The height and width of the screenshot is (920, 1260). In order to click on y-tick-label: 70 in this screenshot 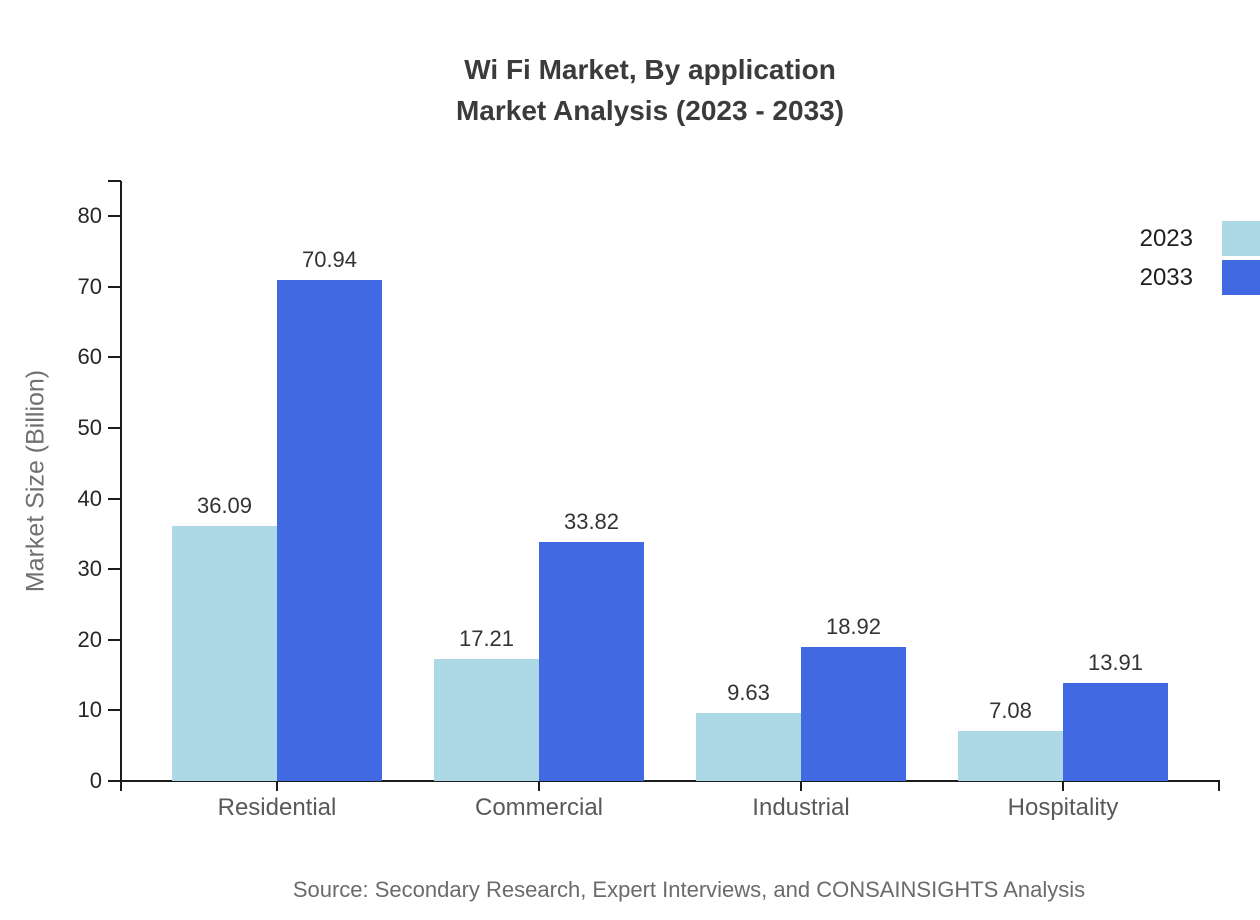, I will do `click(89, 286)`.